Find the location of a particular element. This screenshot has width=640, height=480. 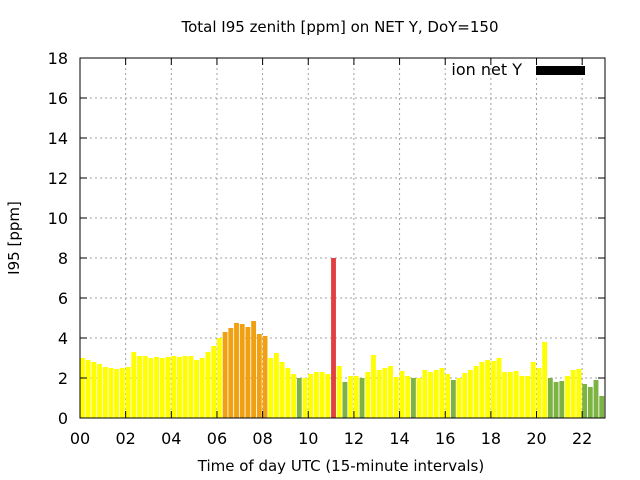

y-tick-label: 0 is located at coordinates (63, 418).